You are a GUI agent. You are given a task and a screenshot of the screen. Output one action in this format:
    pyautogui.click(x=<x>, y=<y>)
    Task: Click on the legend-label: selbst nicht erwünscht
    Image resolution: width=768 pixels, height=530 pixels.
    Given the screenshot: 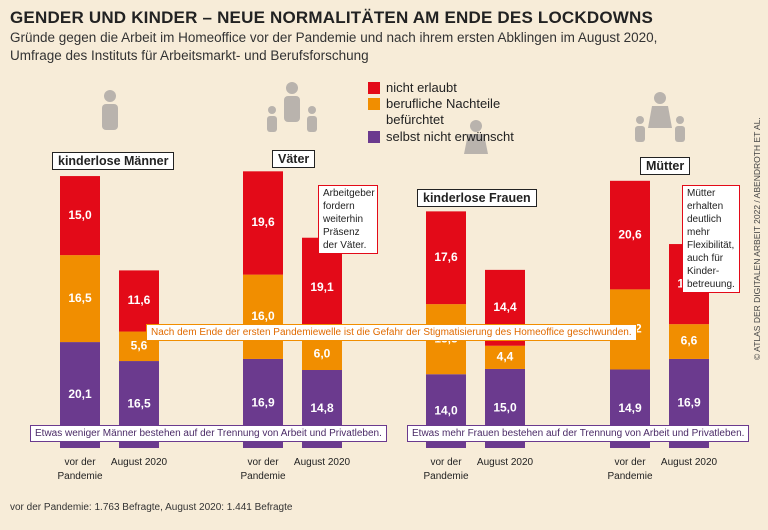 What is the action you would take?
    pyautogui.click(x=450, y=136)
    